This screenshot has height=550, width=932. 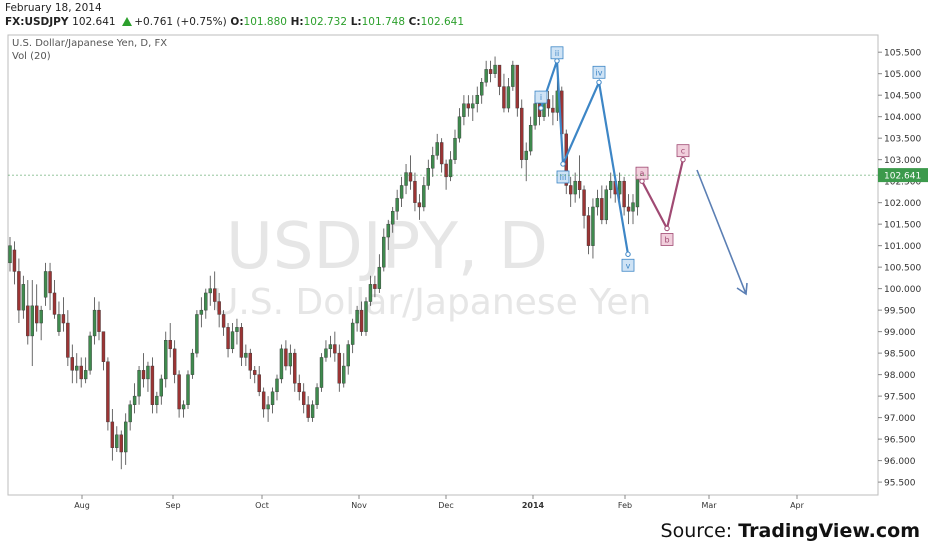 What do you see at coordinates (900, 333) in the screenshot?
I see `price-tick-label: 99.000` at bounding box center [900, 333].